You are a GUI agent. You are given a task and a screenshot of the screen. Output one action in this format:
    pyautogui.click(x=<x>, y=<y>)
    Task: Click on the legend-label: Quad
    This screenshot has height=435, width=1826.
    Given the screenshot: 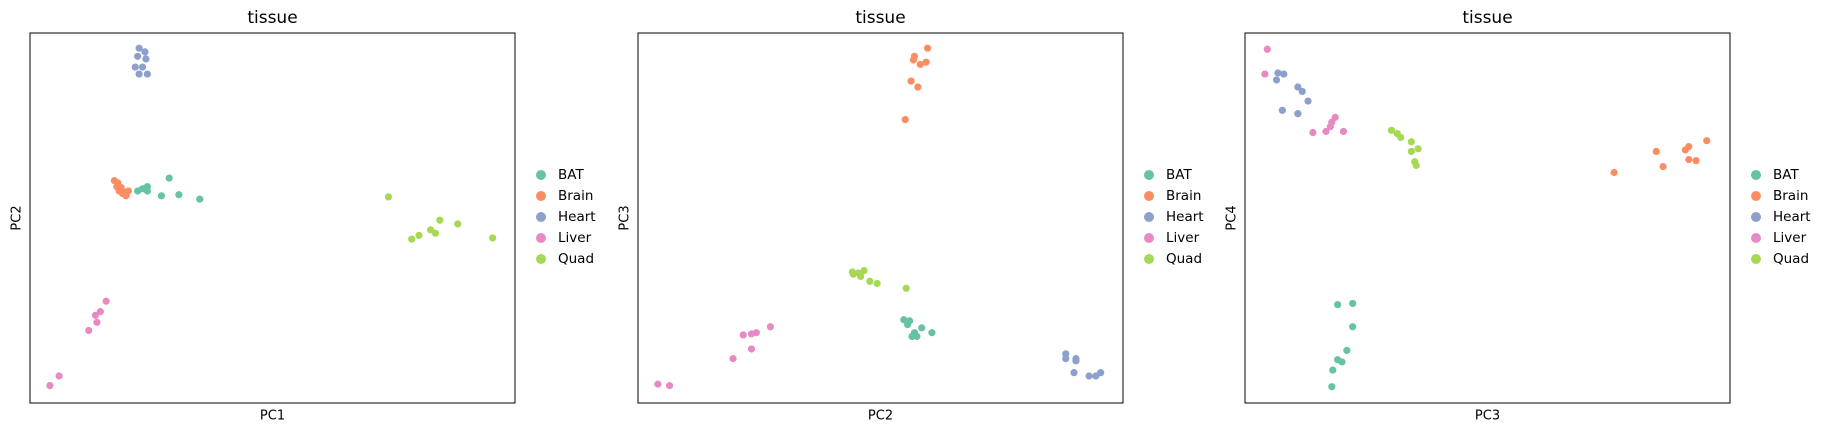 What is the action you would take?
    pyautogui.click(x=576, y=259)
    